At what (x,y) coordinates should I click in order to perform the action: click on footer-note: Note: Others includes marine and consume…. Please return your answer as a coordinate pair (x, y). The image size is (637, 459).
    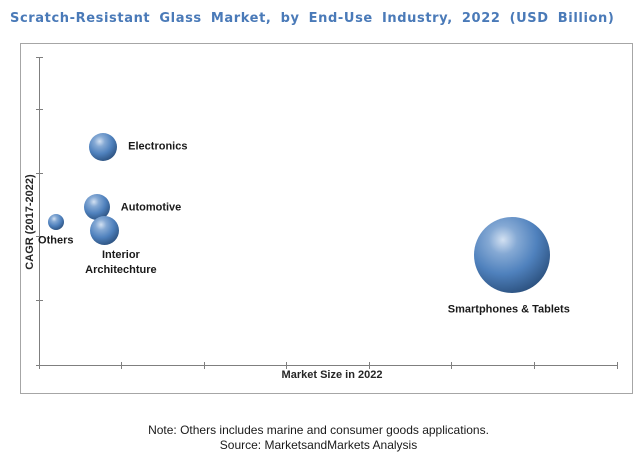
    Looking at the image, I should click on (318, 430).